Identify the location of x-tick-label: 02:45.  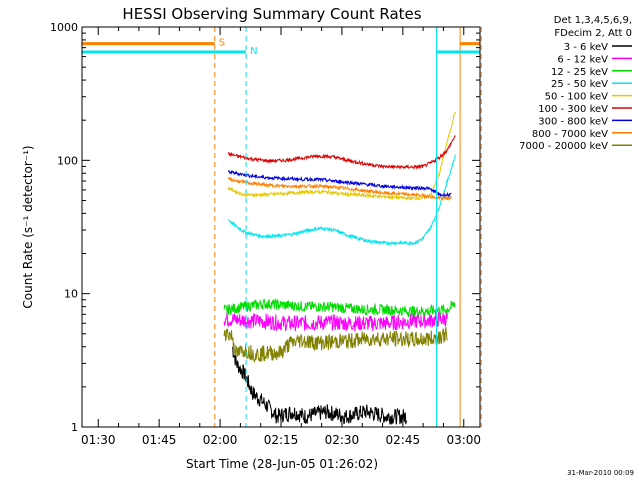
(403, 440).